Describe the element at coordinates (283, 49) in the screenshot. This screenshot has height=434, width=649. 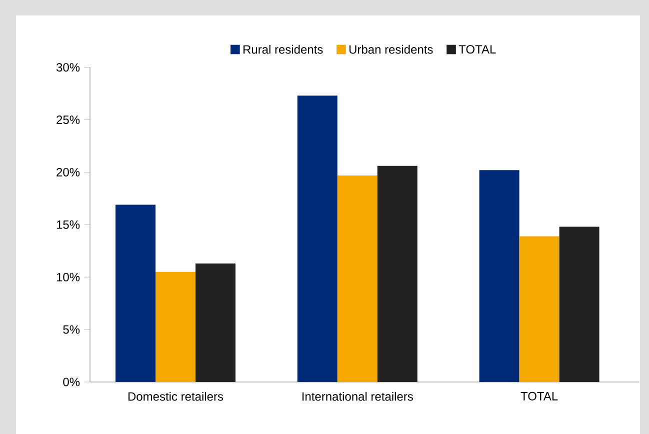
I see `legend-label: Rural residents` at that location.